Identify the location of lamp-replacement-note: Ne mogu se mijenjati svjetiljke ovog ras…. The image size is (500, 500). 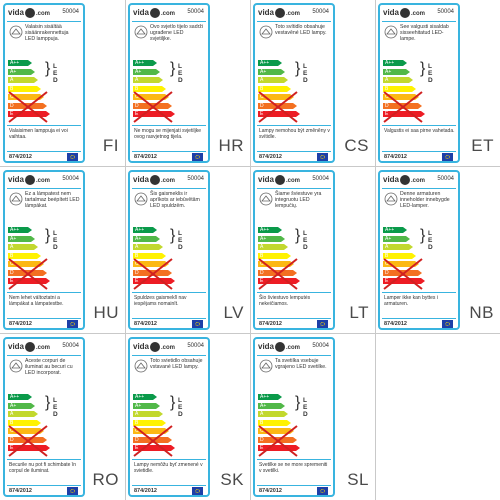
(167, 134).